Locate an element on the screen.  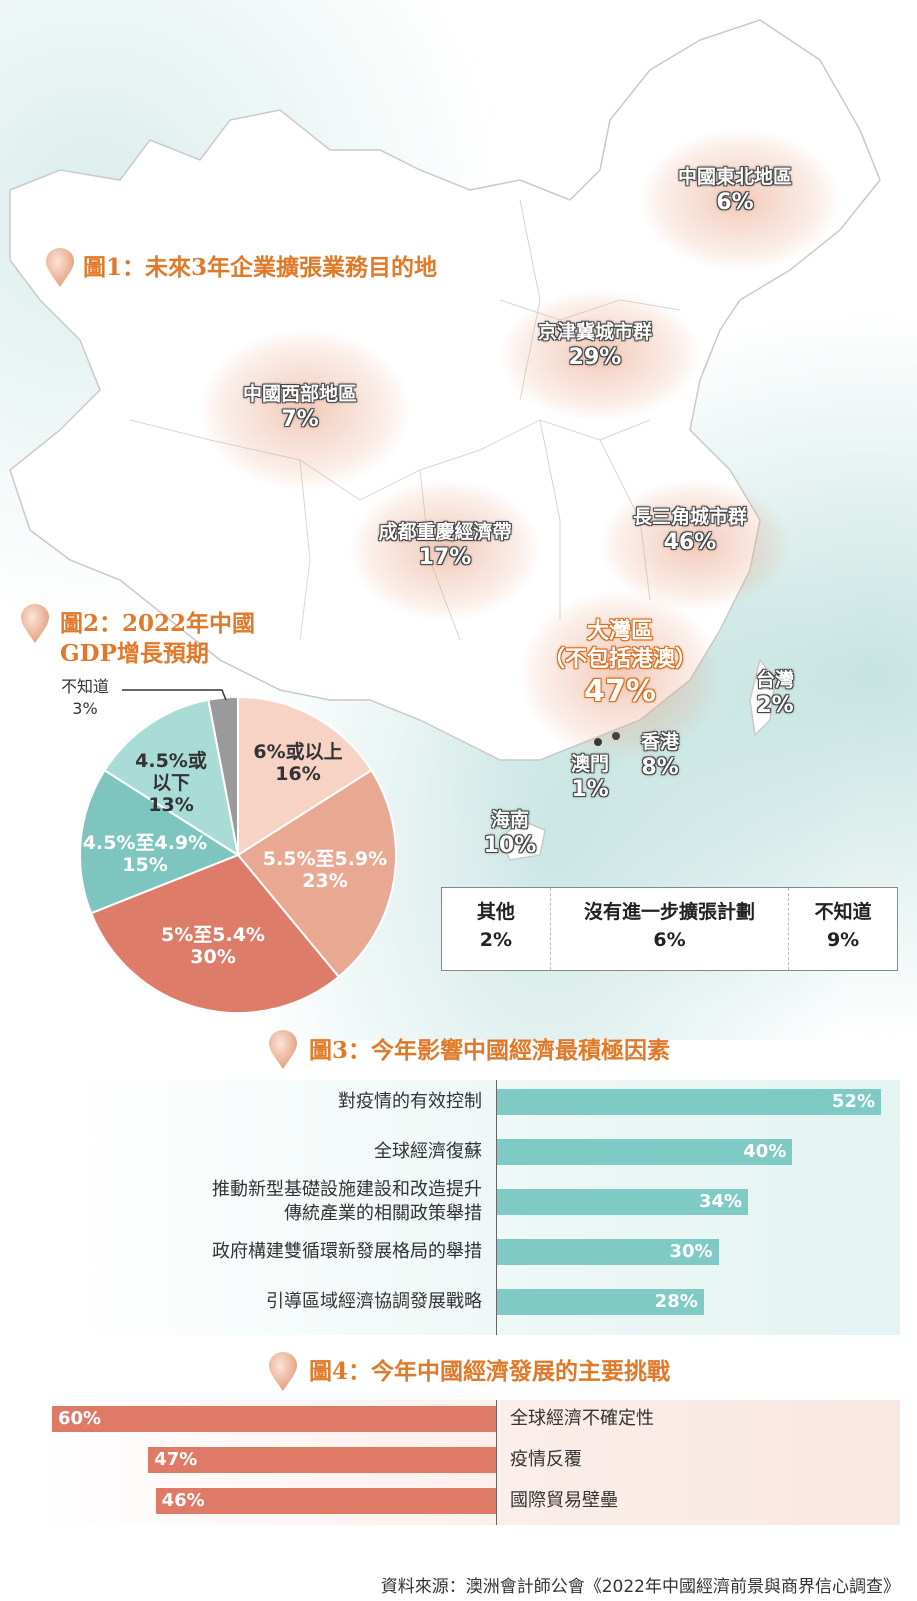
bar-category-text: 政府構建雙循環新發展格局的舉措 is located at coordinates (347, 1251).